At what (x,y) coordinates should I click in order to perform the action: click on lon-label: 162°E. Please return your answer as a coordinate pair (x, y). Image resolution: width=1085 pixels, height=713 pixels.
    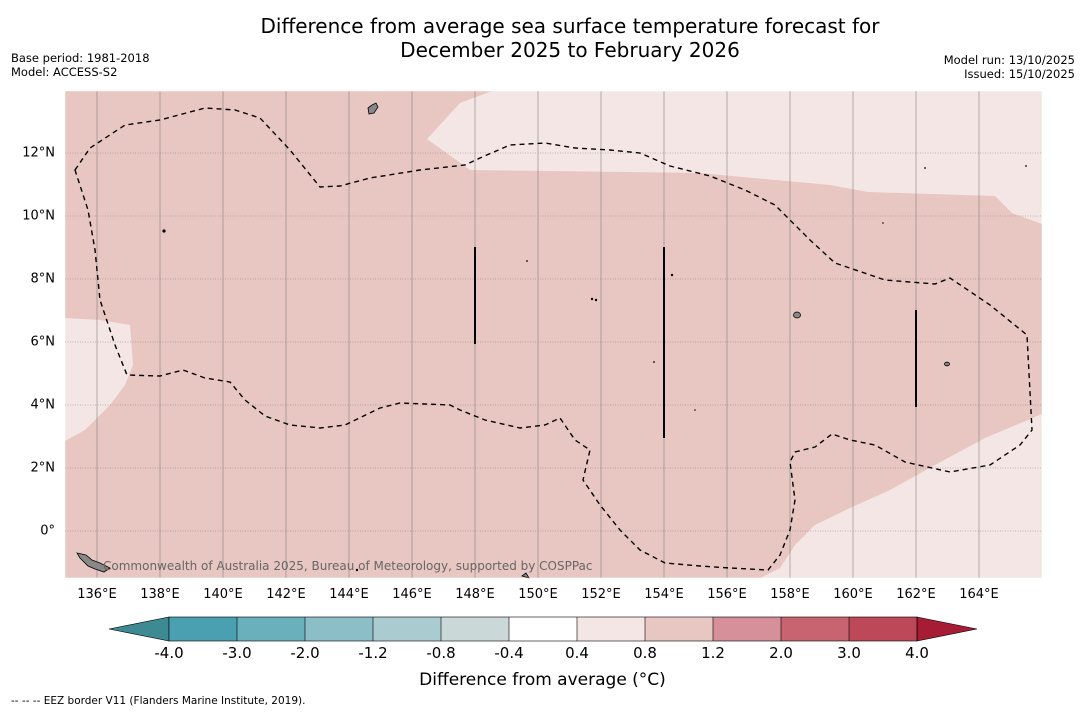
    Looking at the image, I should click on (916, 594).